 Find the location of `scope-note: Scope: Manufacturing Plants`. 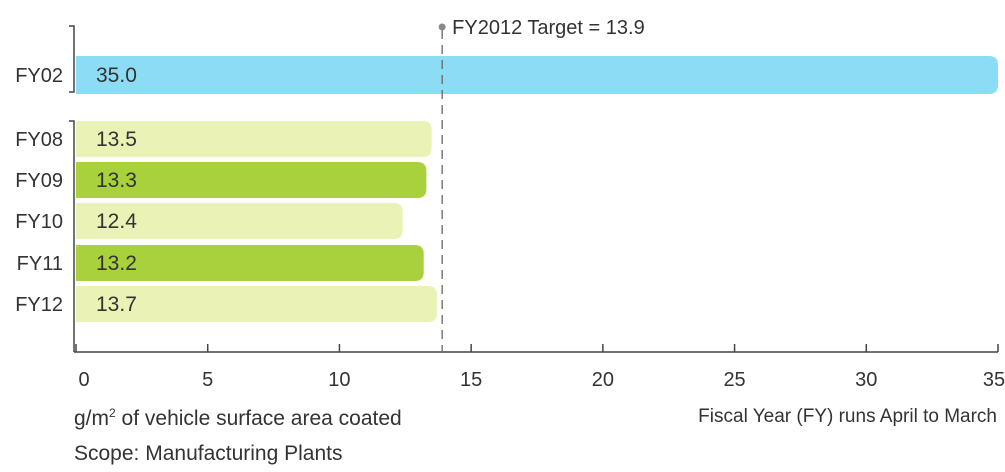

scope-note: Scope: Manufacturing Plants is located at coordinates (208, 453).